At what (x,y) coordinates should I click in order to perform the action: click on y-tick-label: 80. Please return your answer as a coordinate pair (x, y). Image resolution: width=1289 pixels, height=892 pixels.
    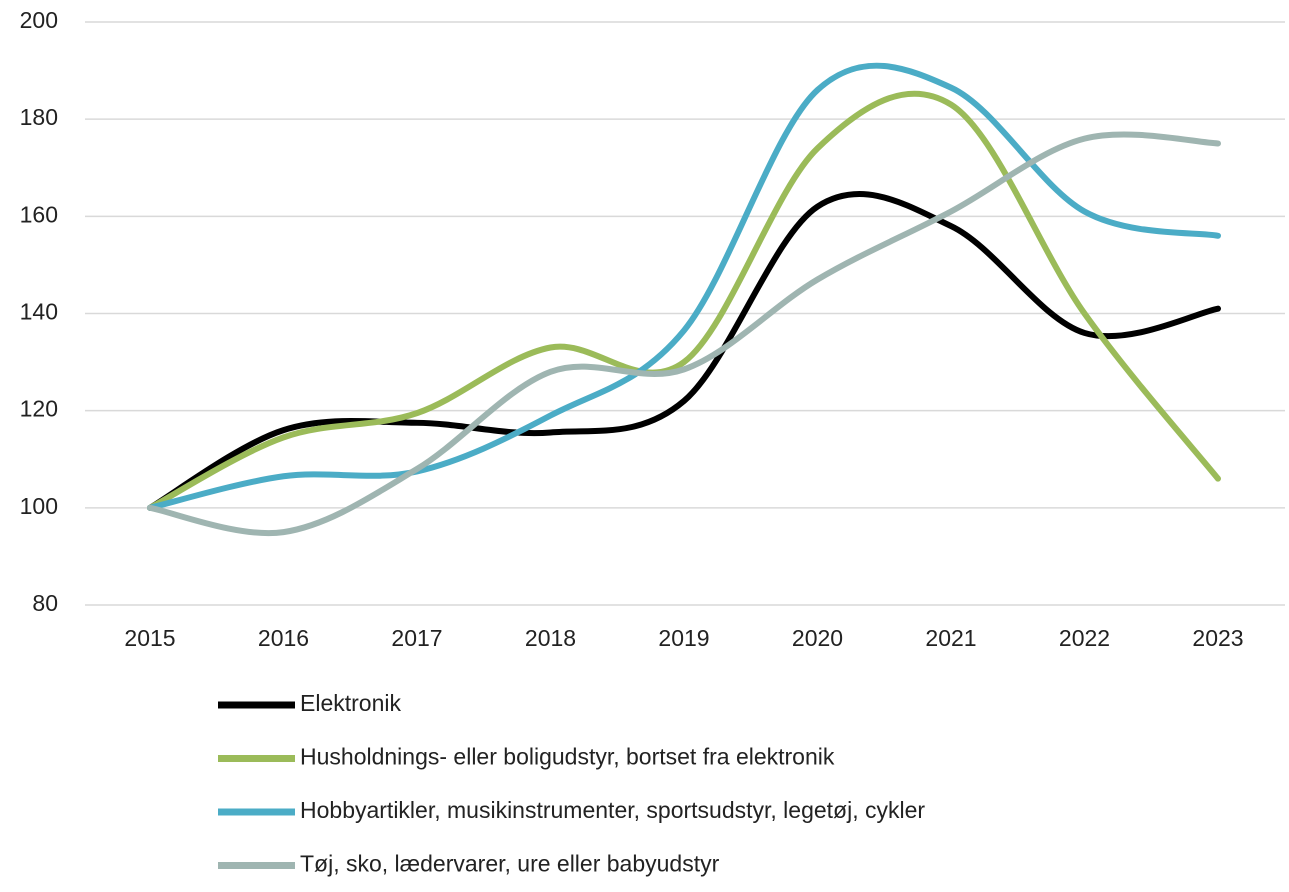
    Looking at the image, I should click on (45, 603).